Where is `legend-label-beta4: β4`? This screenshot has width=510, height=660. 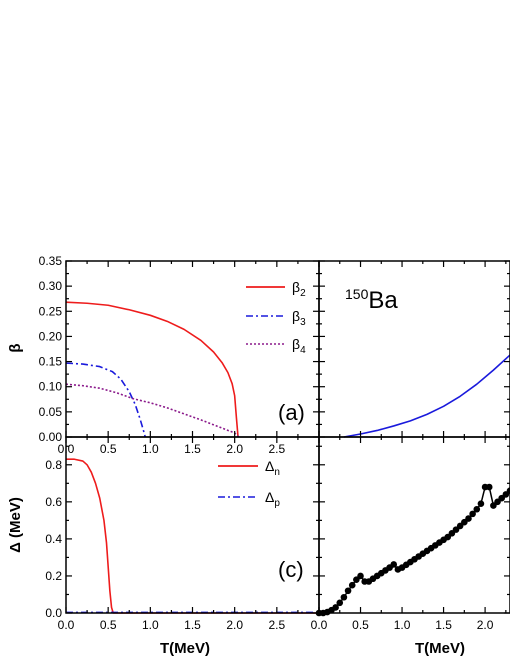
legend-label-beta4: β4 is located at coordinates (299, 346).